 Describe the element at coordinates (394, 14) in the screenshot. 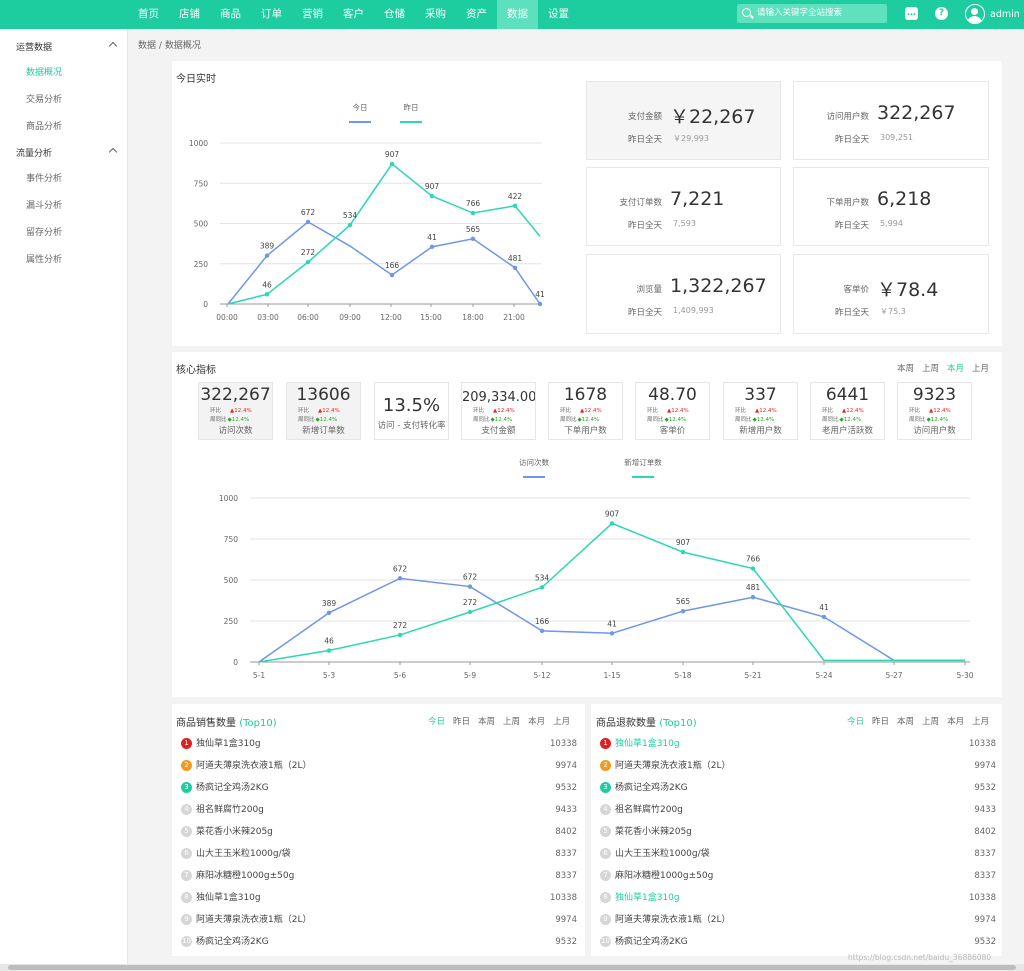

I see `nav-item-6: 仓储` at that location.